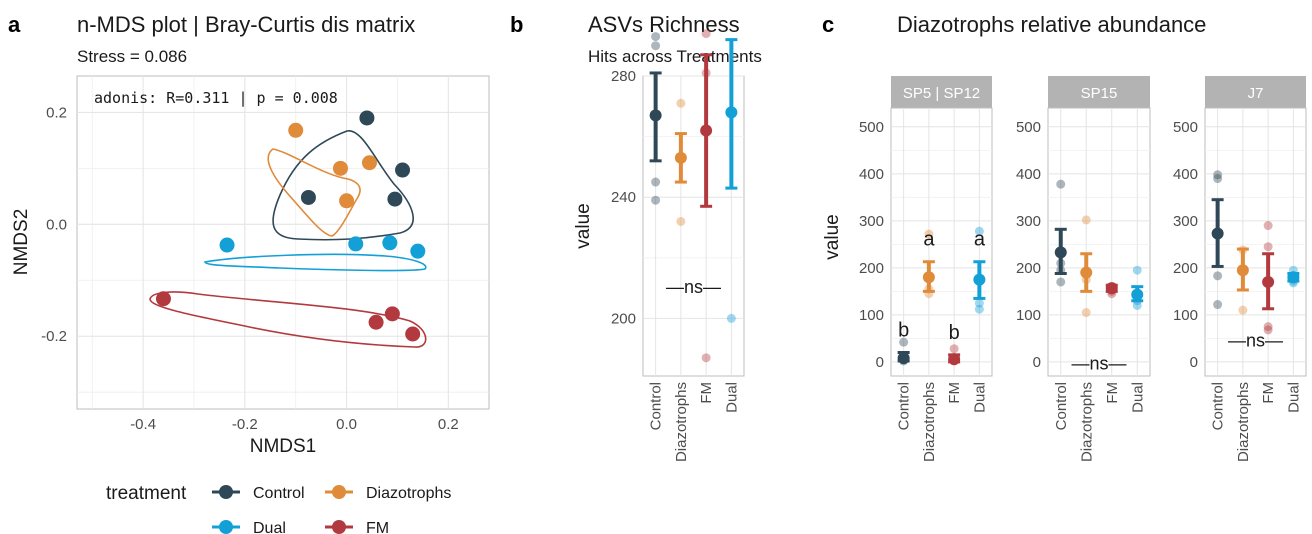  I want to click on y-tick-label: -0.2, so click(54, 336).